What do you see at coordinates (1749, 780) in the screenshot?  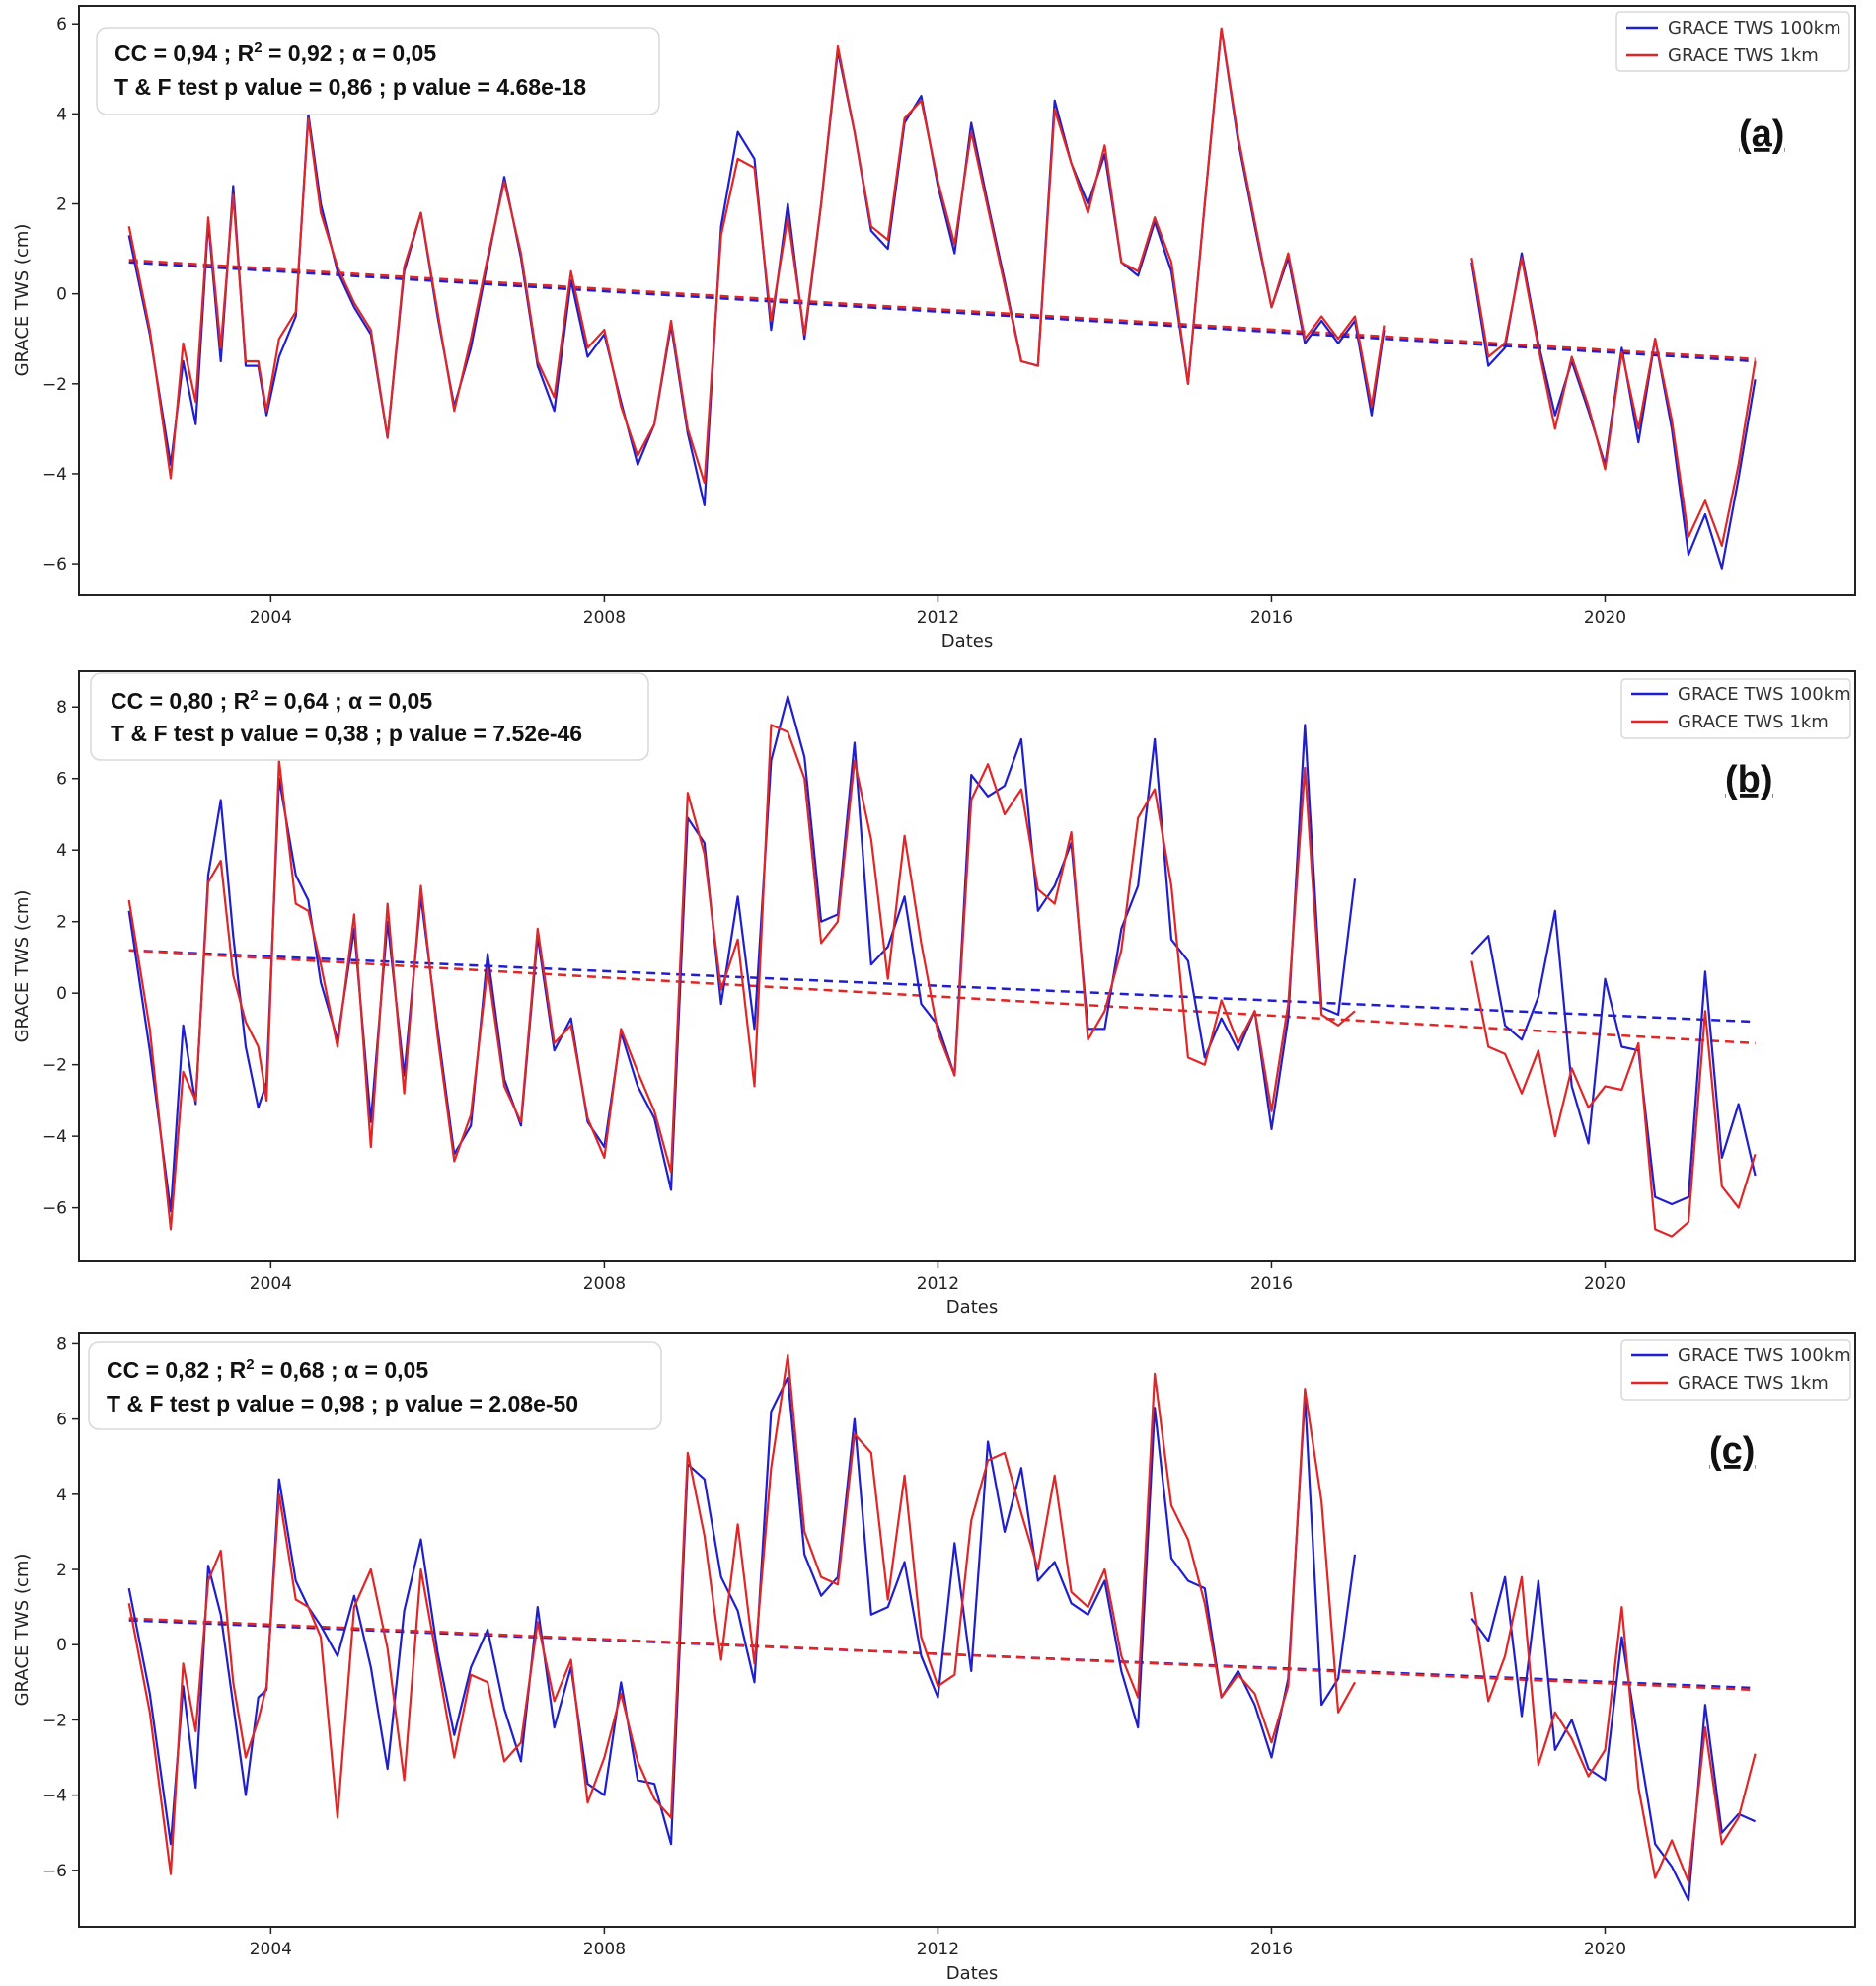 I see `panel-label: (b)` at bounding box center [1749, 780].